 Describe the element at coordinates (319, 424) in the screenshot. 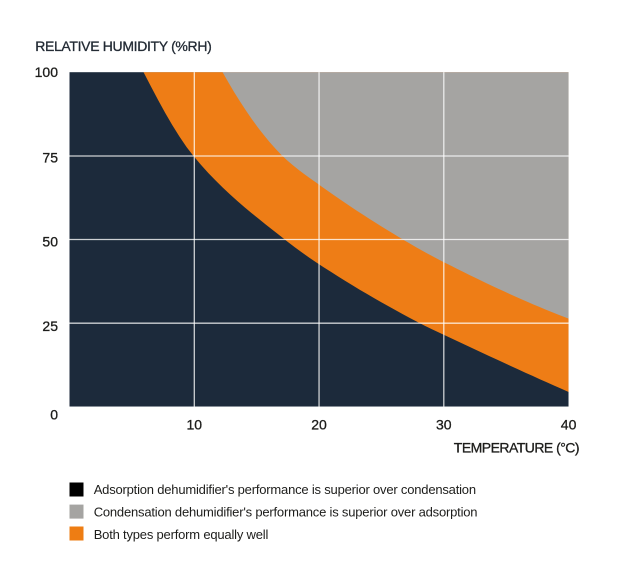

I see `svg-text: 20` at that location.